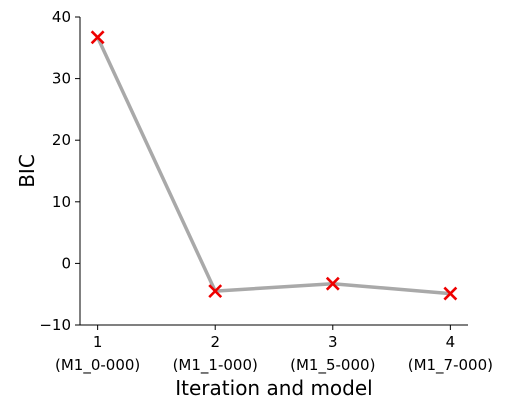  Describe the element at coordinates (215, 342) in the screenshot. I see `x-tick-label: 2` at that location.